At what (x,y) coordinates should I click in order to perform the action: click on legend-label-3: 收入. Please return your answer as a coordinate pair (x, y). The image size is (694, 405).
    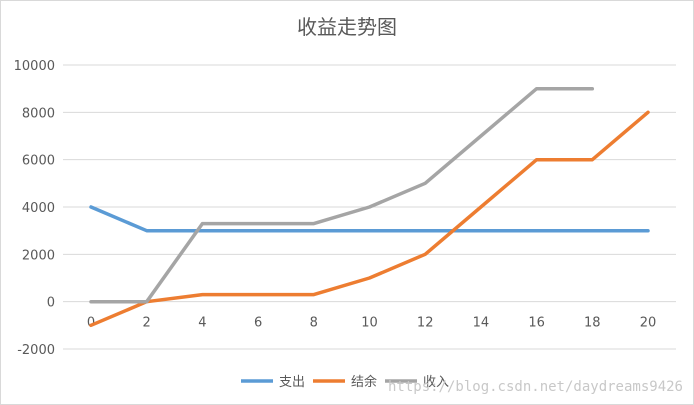
    Looking at the image, I should click on (436, 382).